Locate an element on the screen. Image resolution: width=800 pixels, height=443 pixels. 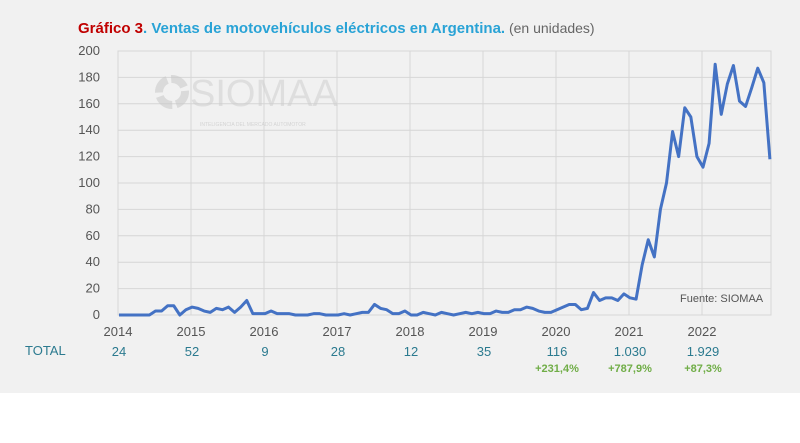
y-tick-label: 160 is located at coordinates (89, 103).